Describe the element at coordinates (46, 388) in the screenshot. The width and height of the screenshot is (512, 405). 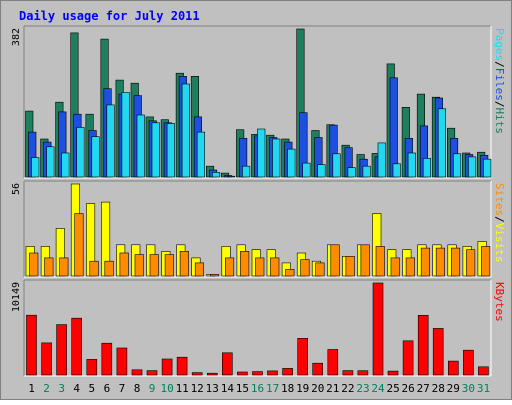
I see `x-tick-label-day-2: 2` at that location.